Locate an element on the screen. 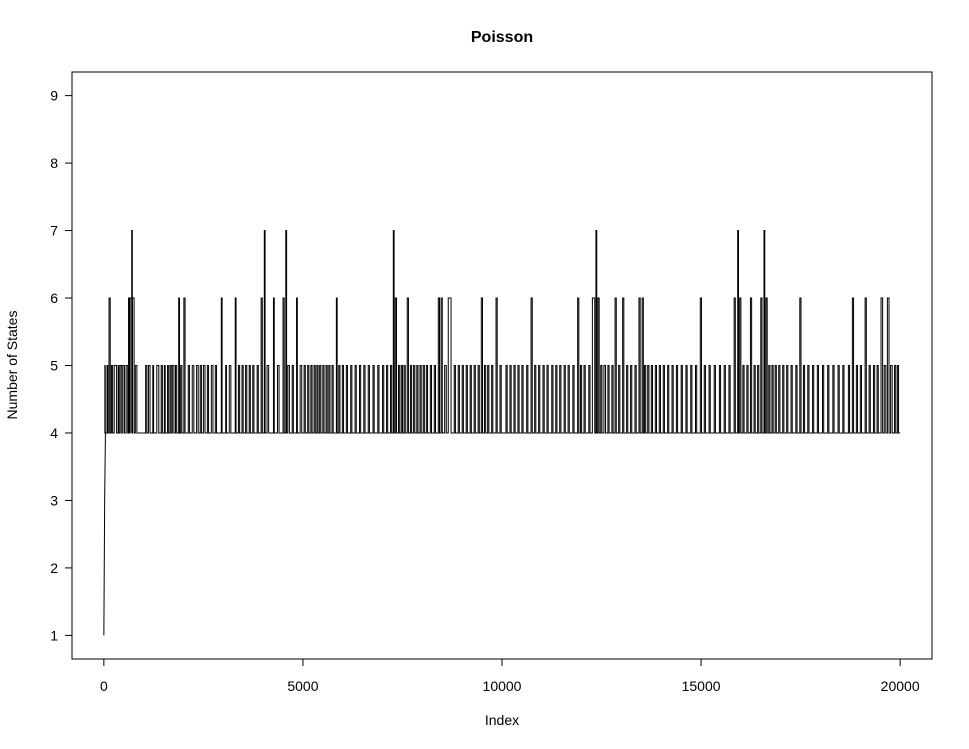  y-tick-label: 6 is located at coordinates (54, 298).